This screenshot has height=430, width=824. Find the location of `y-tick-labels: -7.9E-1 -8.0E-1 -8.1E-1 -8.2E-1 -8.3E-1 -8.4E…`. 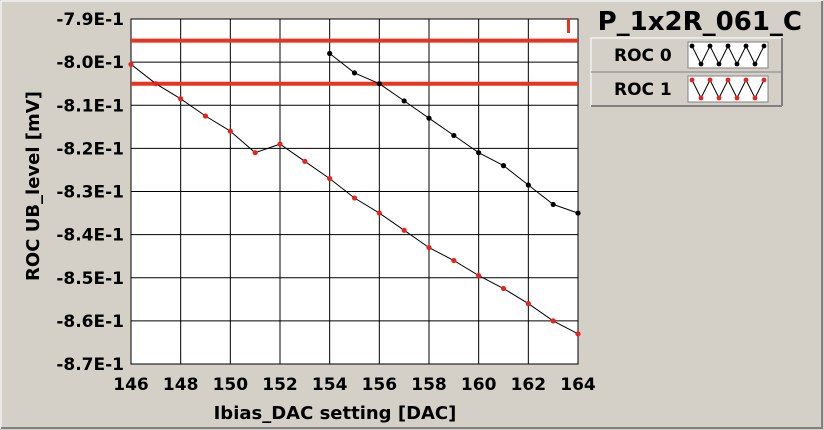

y-tick-labels: -7.9E-1 -8.0E-1 -8.1E-1 -8.2E-1 -8.3E-1 -8.4E… is located at coordinates (90, 192).